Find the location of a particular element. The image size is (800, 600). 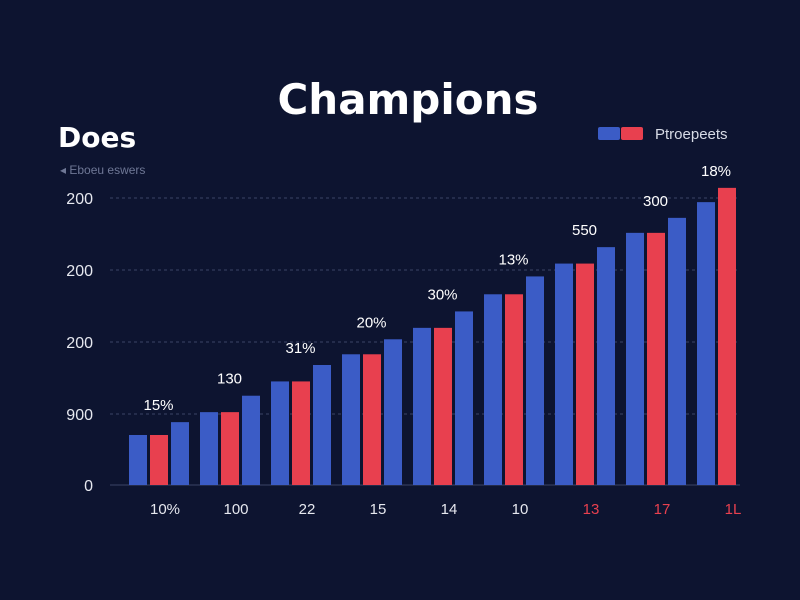

bar-value-label: 13% is located at coordinates (513, 259).